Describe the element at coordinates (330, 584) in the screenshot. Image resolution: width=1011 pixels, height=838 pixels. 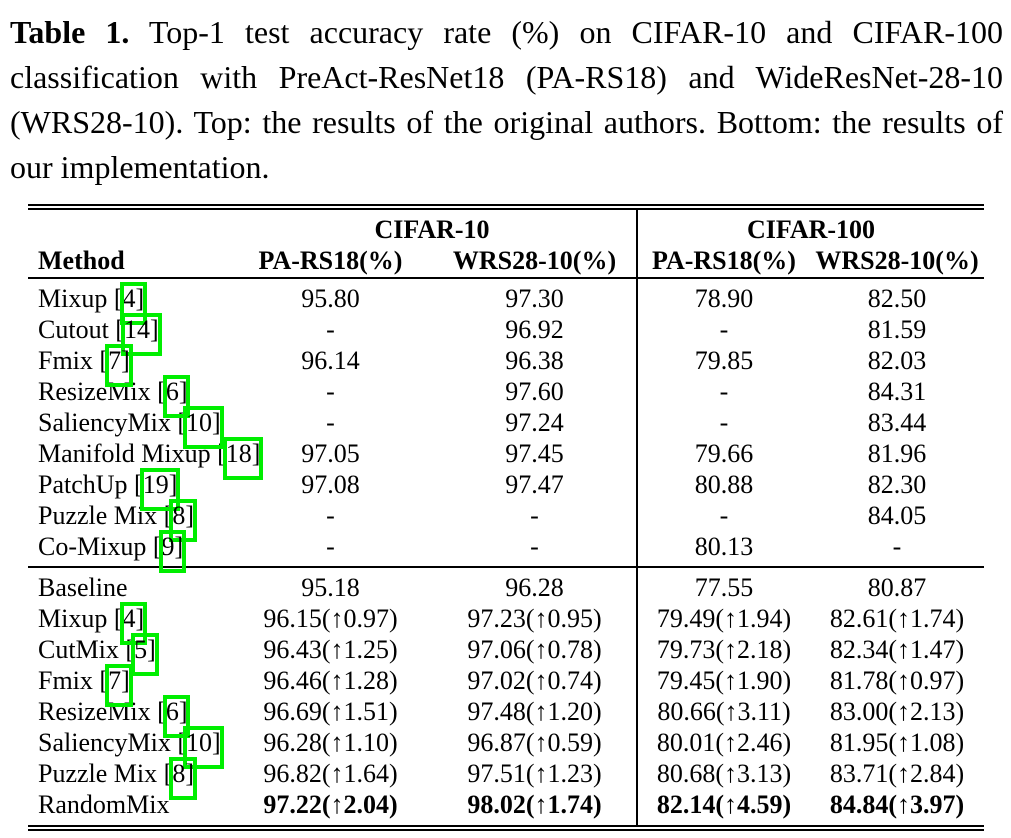
I see `value-cell: 95.18` at that location.